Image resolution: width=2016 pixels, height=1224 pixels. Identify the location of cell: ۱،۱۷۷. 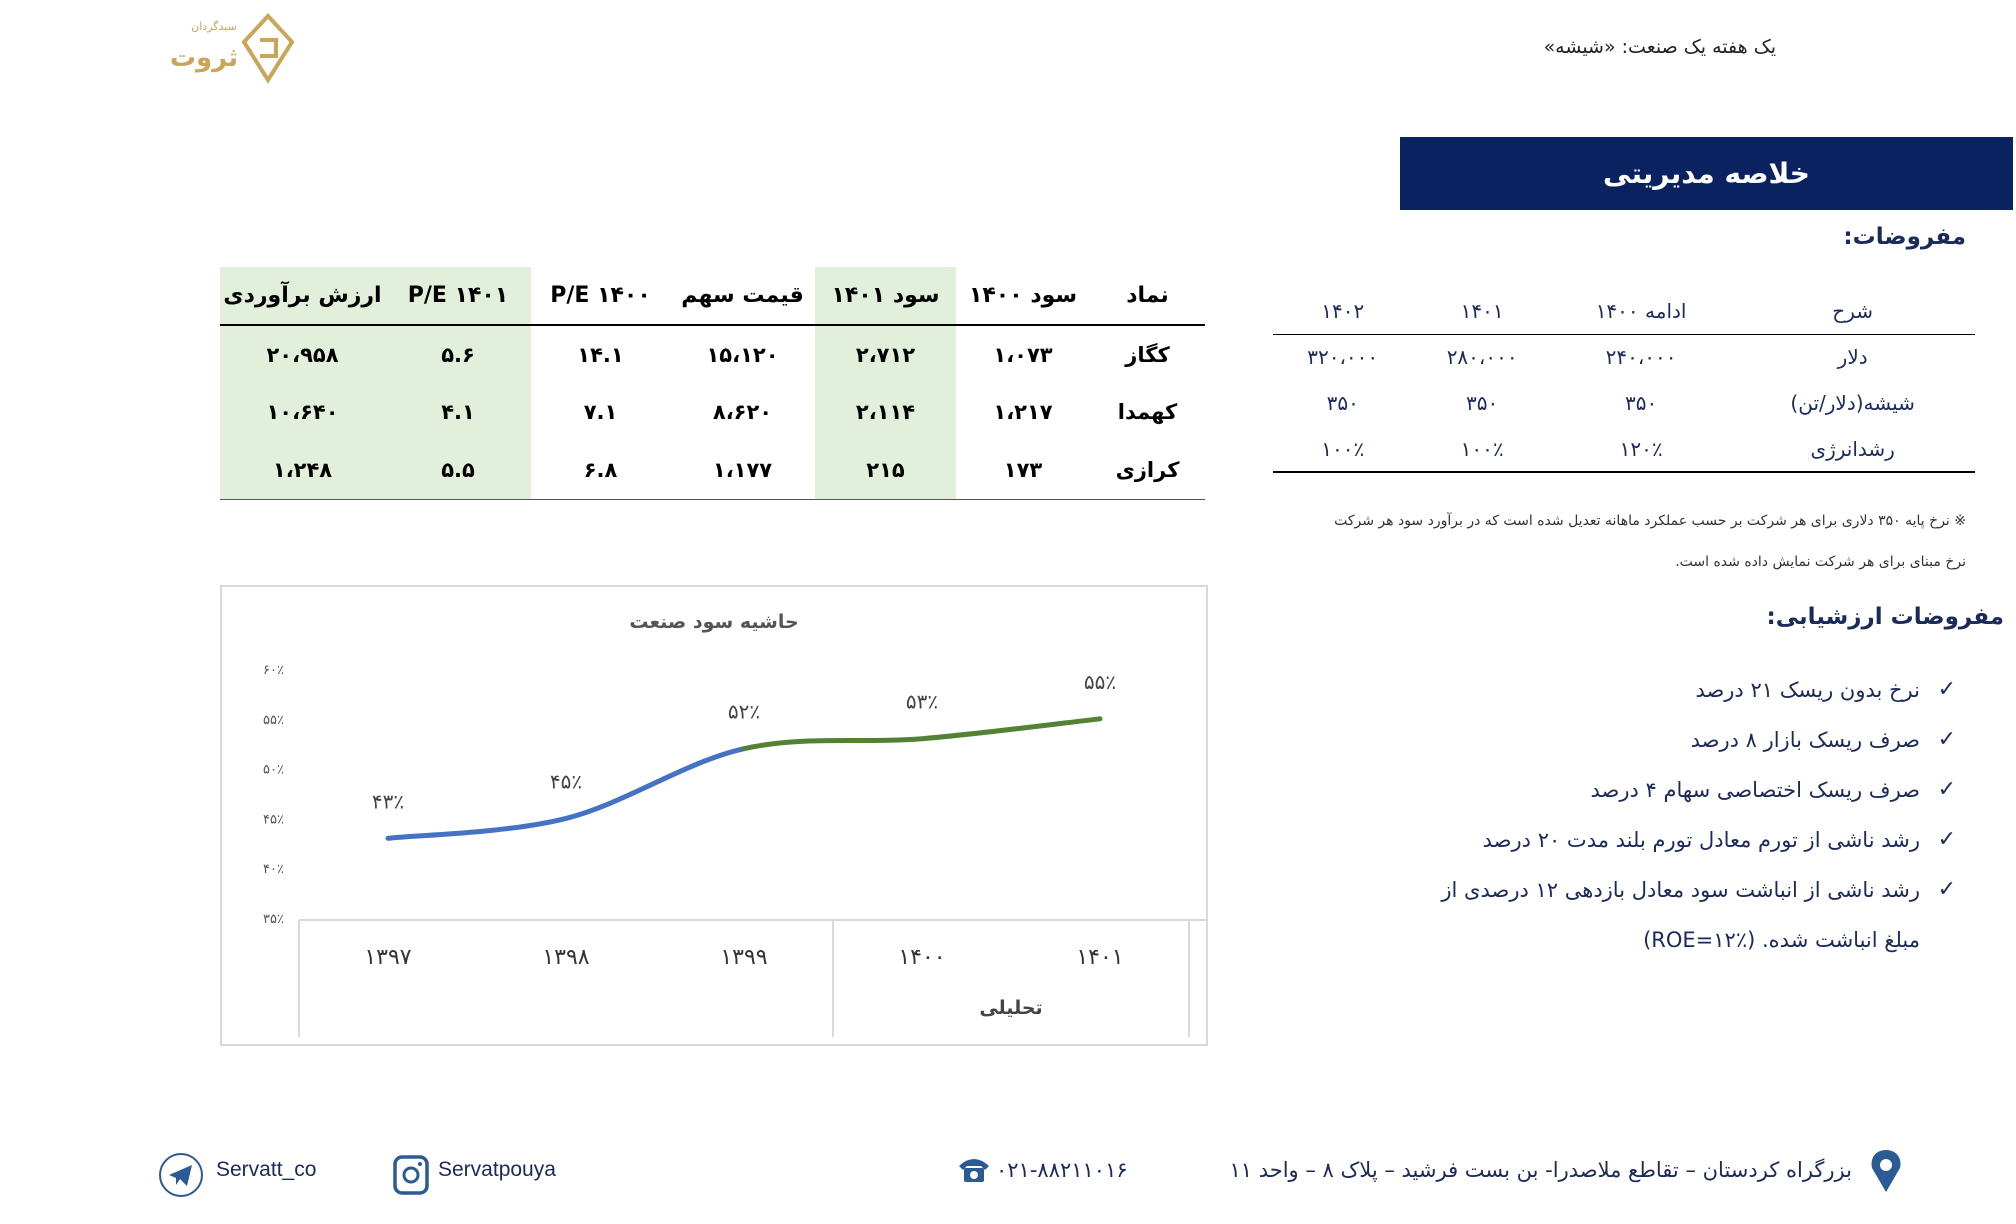
(742, 470).